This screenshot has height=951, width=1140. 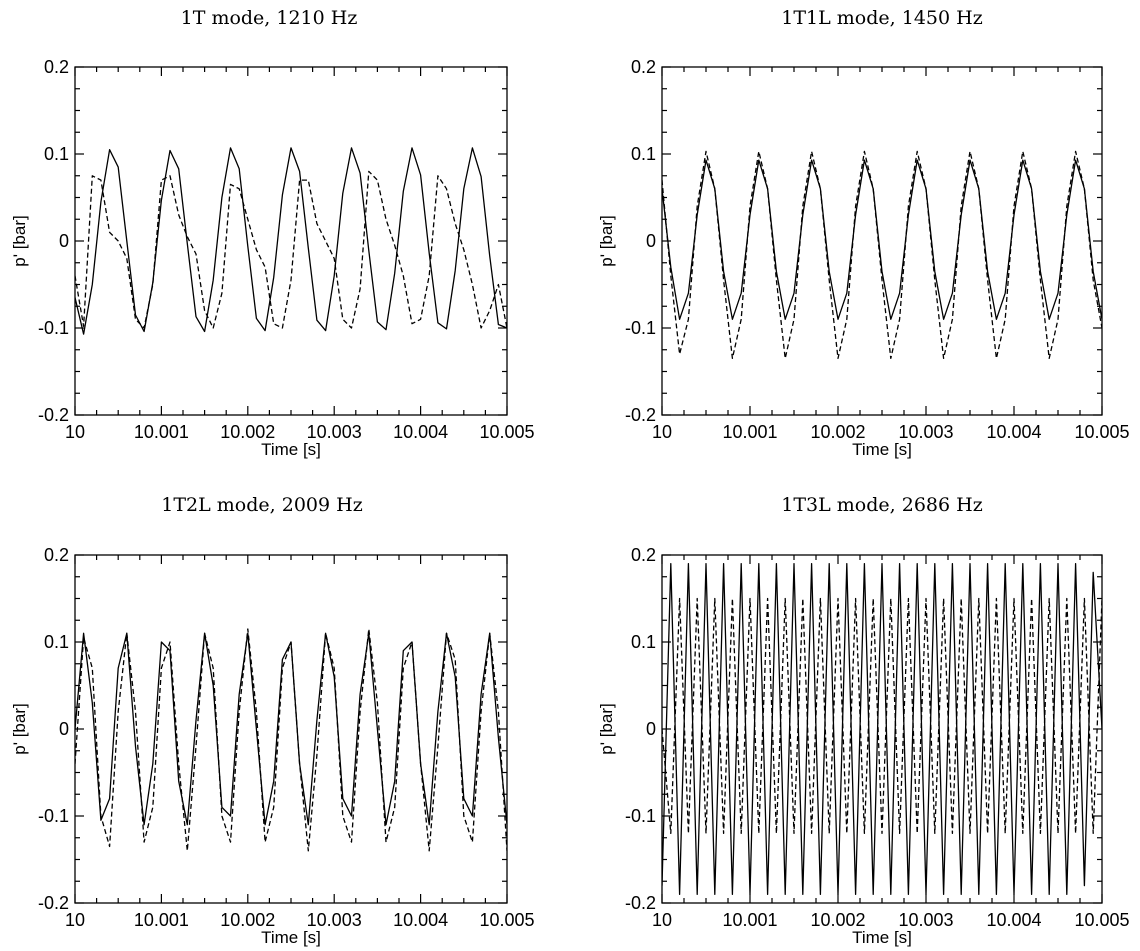 I want to click on chart-title: 1T3L mode, 2686 Hz, so click(x=881, y=505).